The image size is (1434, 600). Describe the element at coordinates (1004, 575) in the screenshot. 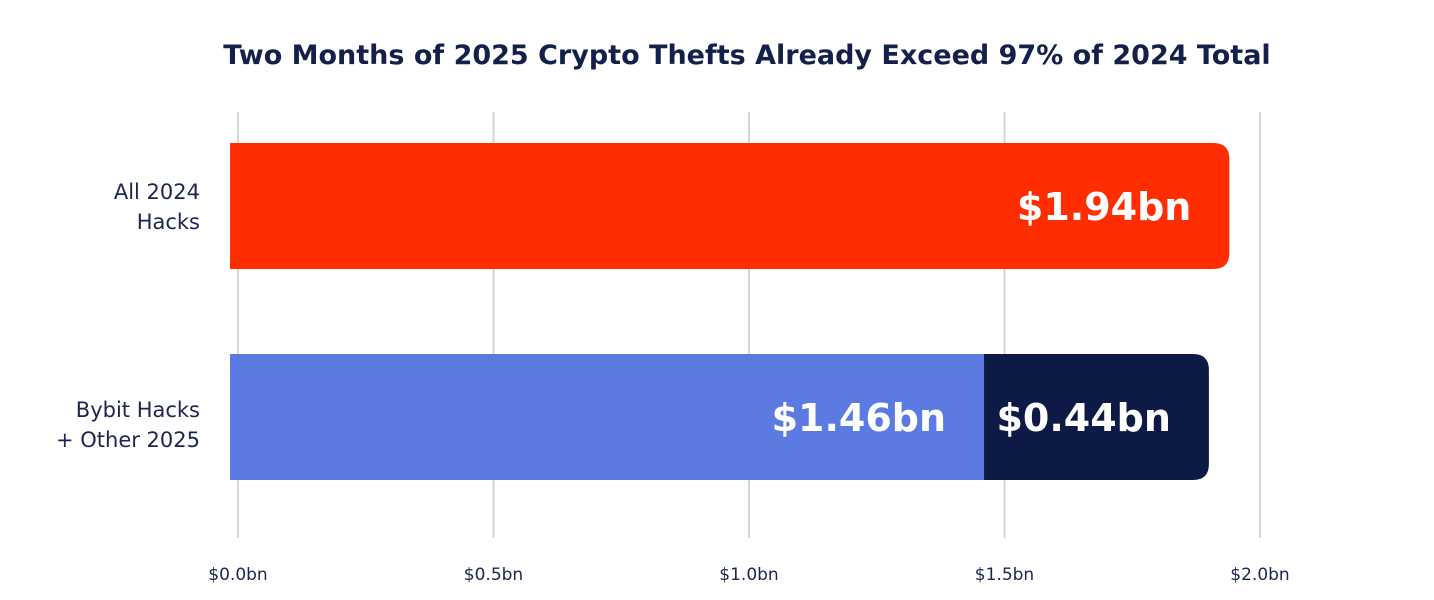

I see `x-tick-label: $1.5bn` at that location.